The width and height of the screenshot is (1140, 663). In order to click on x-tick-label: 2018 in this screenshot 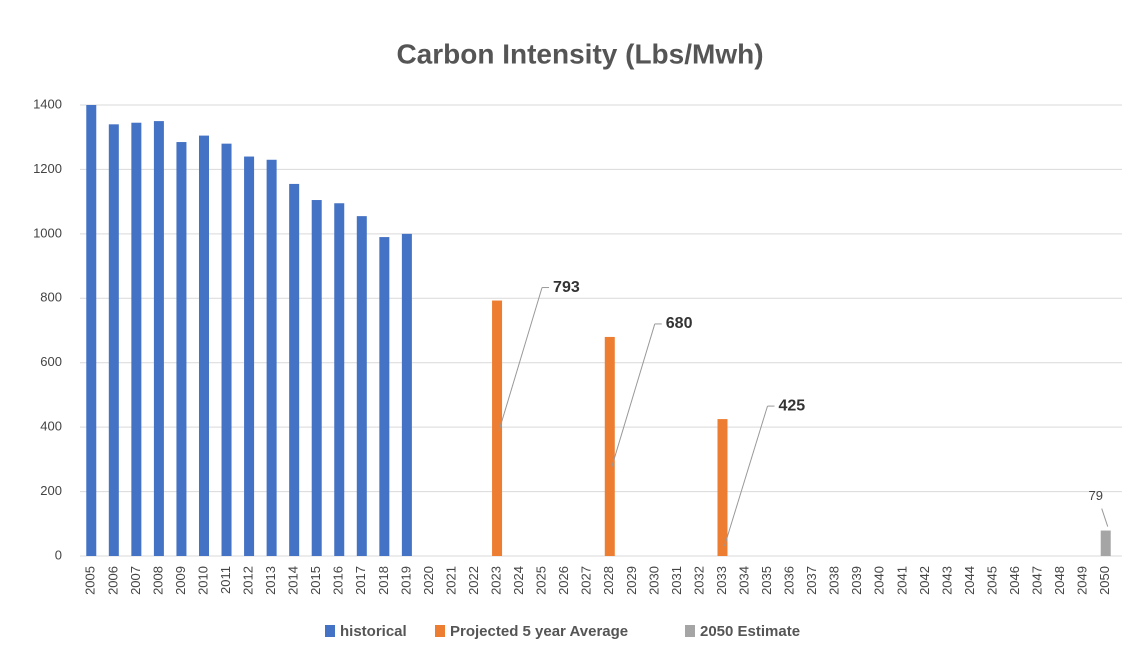, I will do `click(383, 580)`.